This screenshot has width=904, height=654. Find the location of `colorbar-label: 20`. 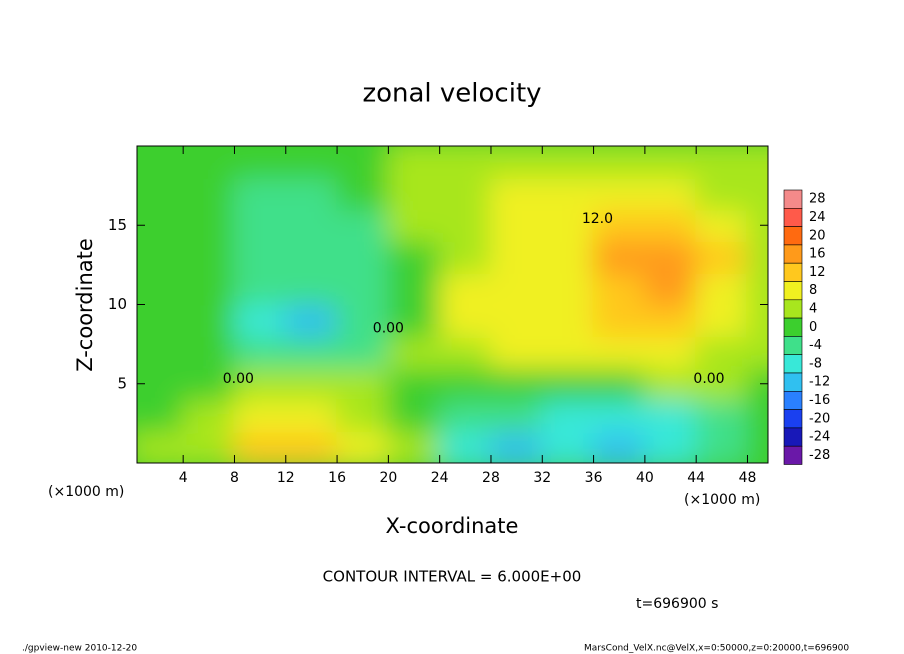

colorbar-label: 20 is located at coordinates (817, 235).